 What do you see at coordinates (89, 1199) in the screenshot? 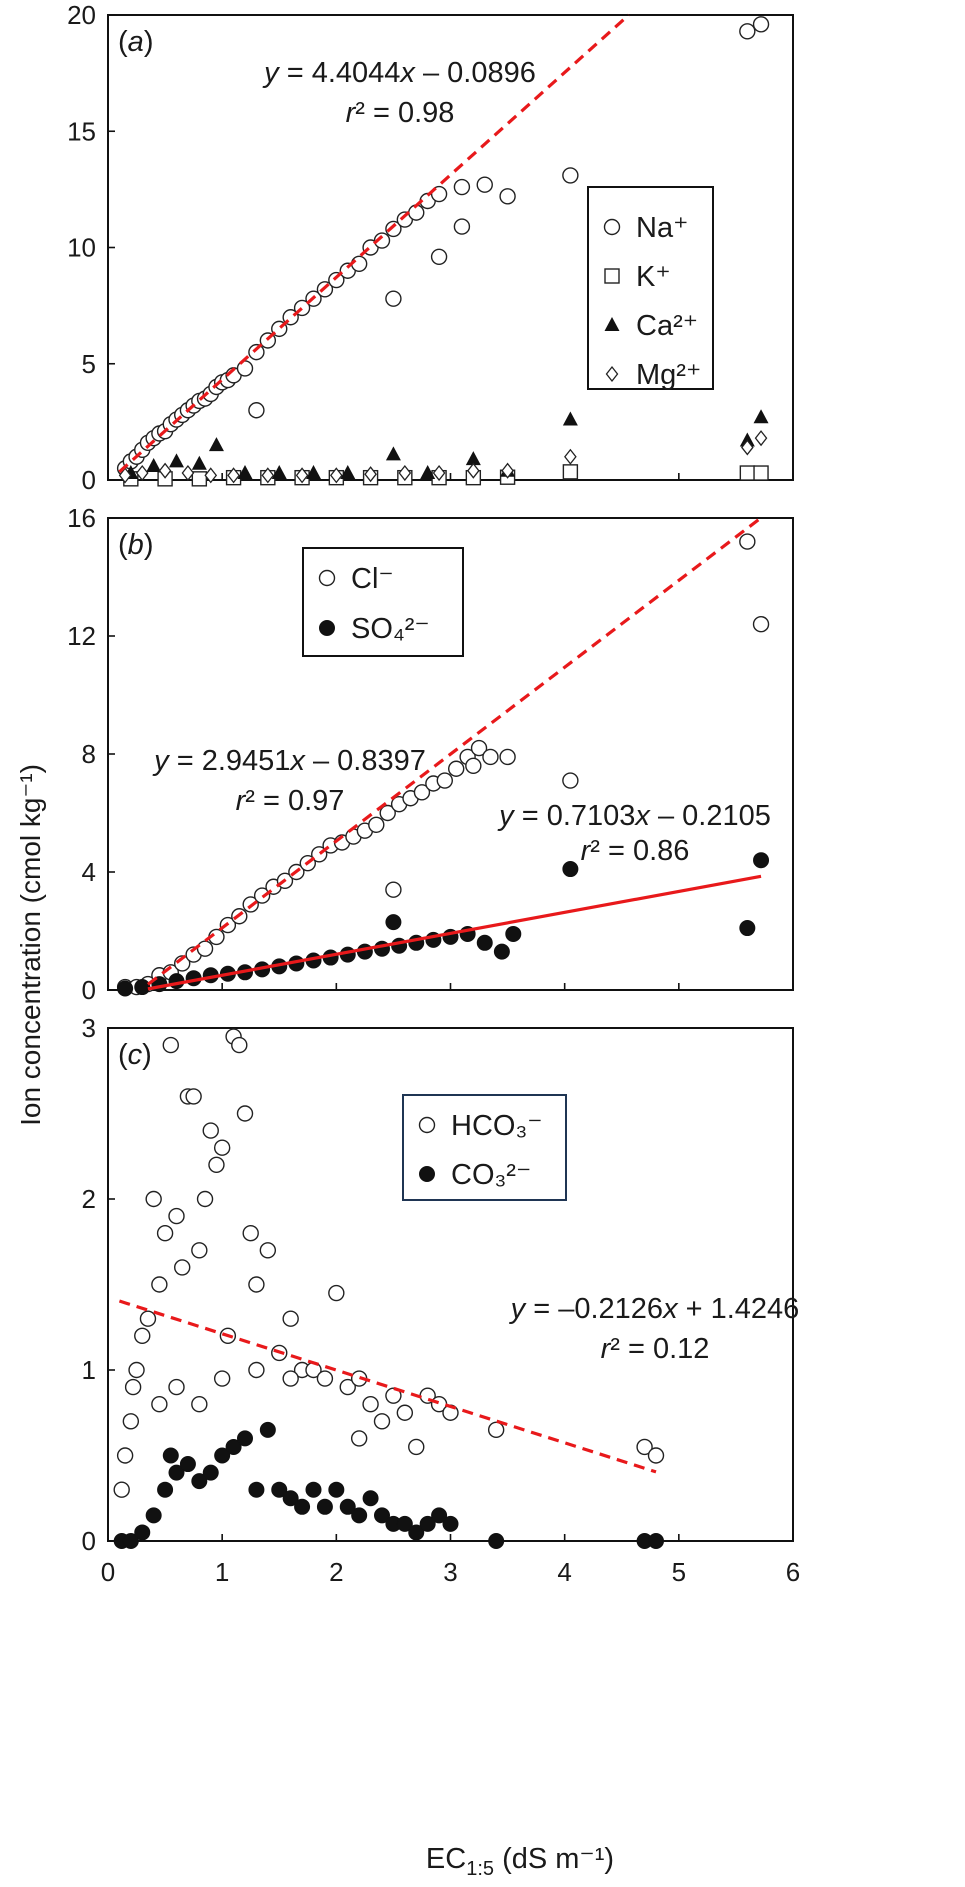
I see `y-tick-label: 2` at bounding box center [89, 1199].